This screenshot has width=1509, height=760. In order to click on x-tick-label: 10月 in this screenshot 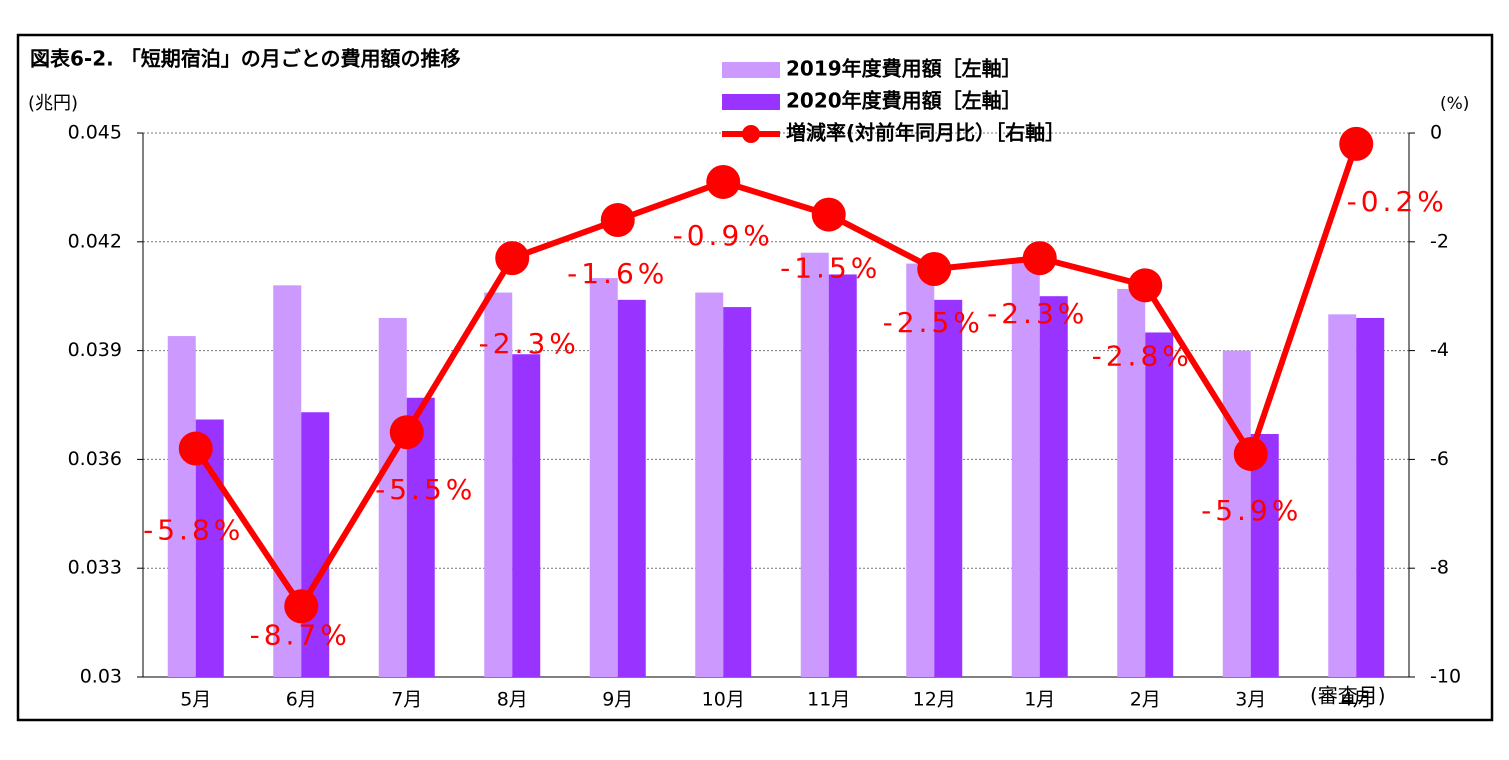, I will do `click(723, 700)`.